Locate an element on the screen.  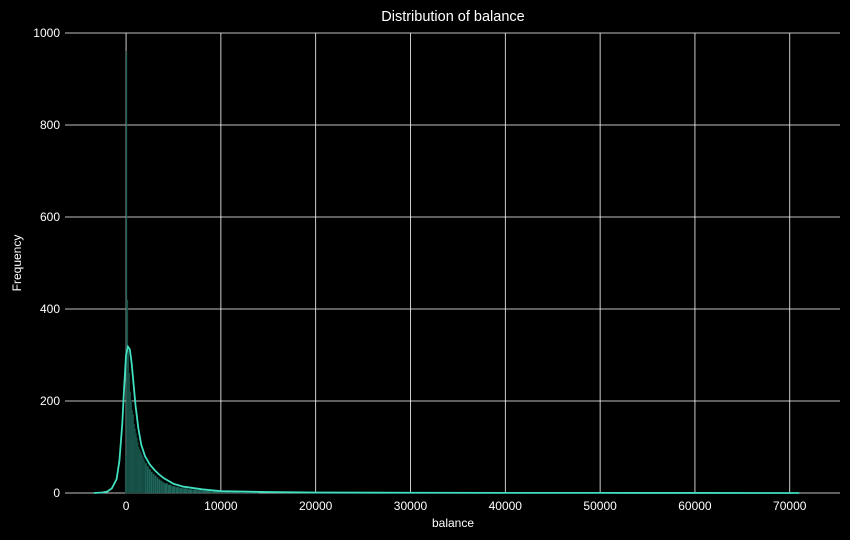
x-tick-label: 50000 is located at coordinates (600, 506).